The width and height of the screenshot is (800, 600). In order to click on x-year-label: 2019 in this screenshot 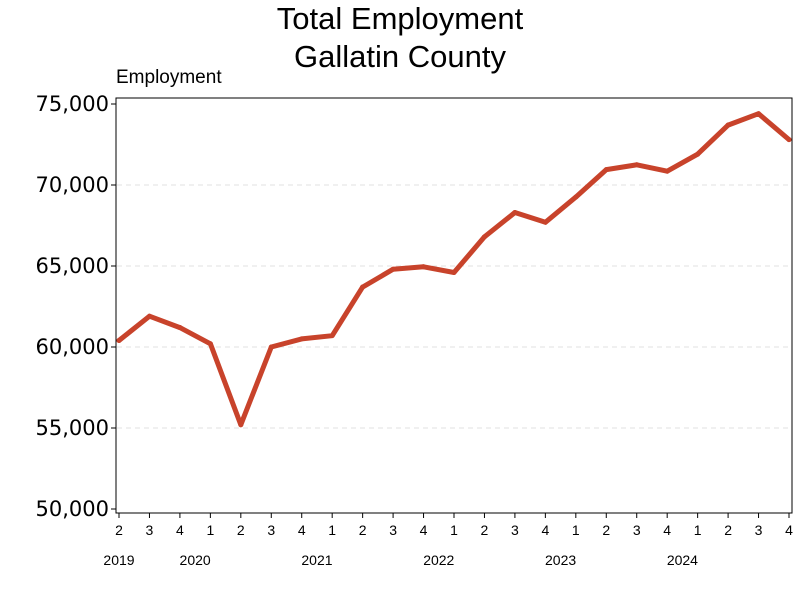, I will do `click(118, 560)`.